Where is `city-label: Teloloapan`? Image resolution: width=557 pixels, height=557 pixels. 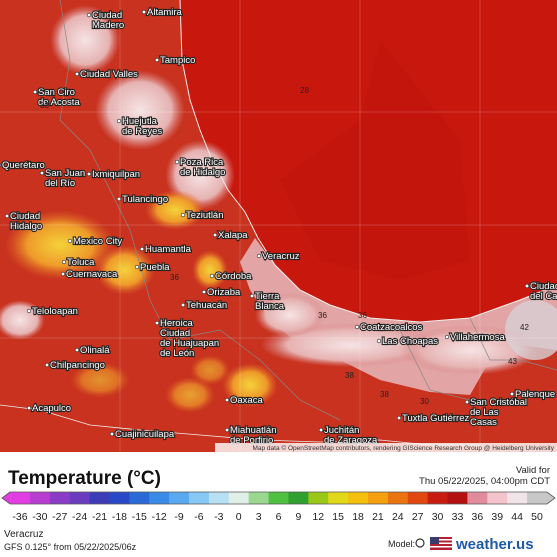 city-label: Teloloapan is located at coordinates (55, 311).